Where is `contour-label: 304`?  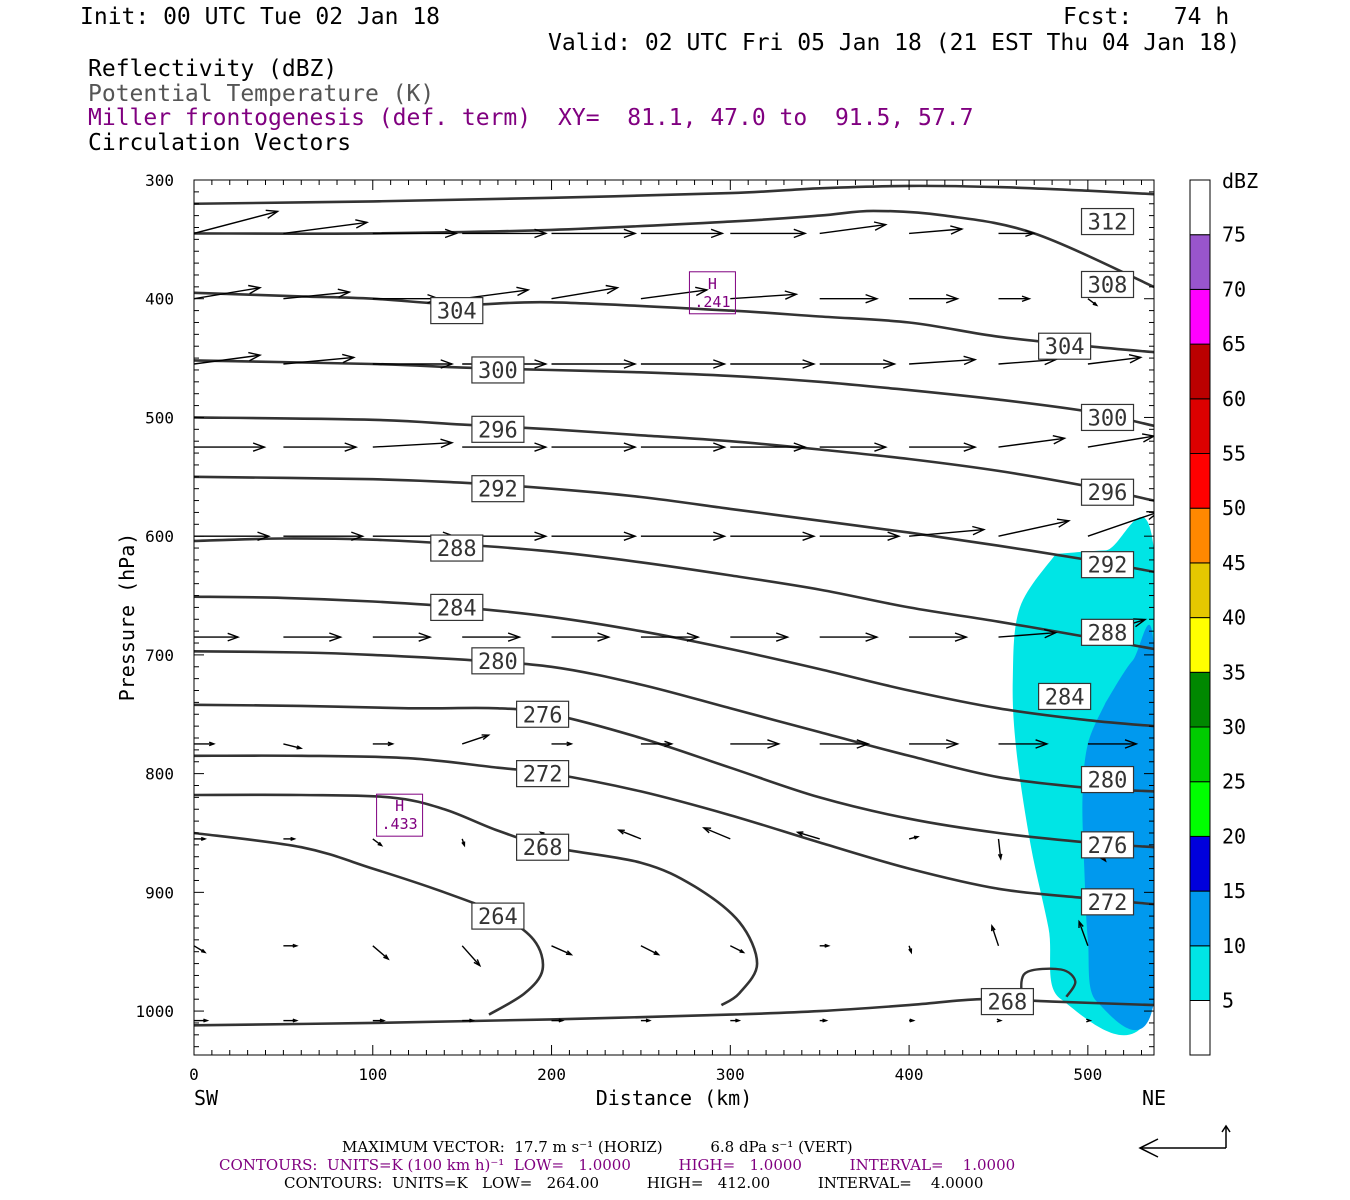 contour-label: 304 is located at coordinates (457, 312).